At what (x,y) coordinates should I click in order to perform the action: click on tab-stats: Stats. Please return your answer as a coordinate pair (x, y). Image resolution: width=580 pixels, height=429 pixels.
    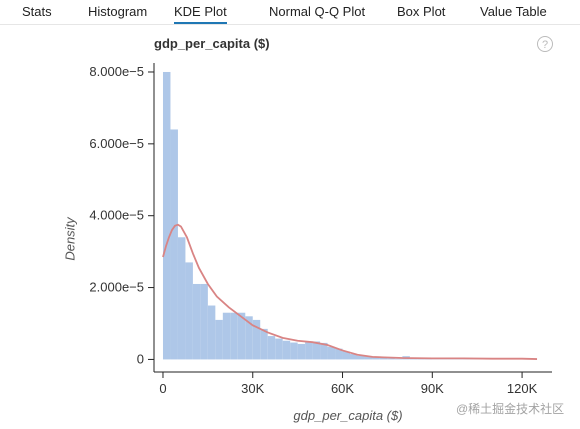
    Looking at the image, I should click on (37, 11).